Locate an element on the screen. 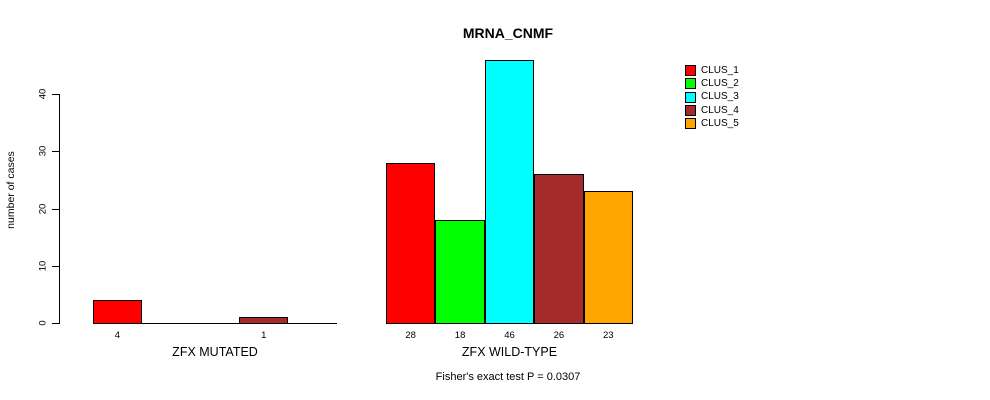  y-tick-label: 30 is located at coordinates (43, 151).